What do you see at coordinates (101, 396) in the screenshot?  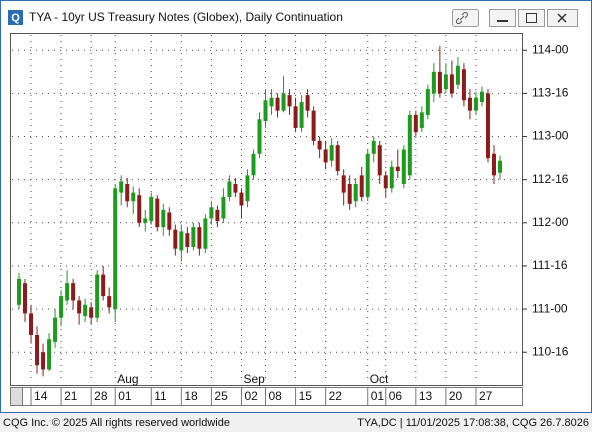 I see `x-tick-label: 28` at bounding box center [101, 396].